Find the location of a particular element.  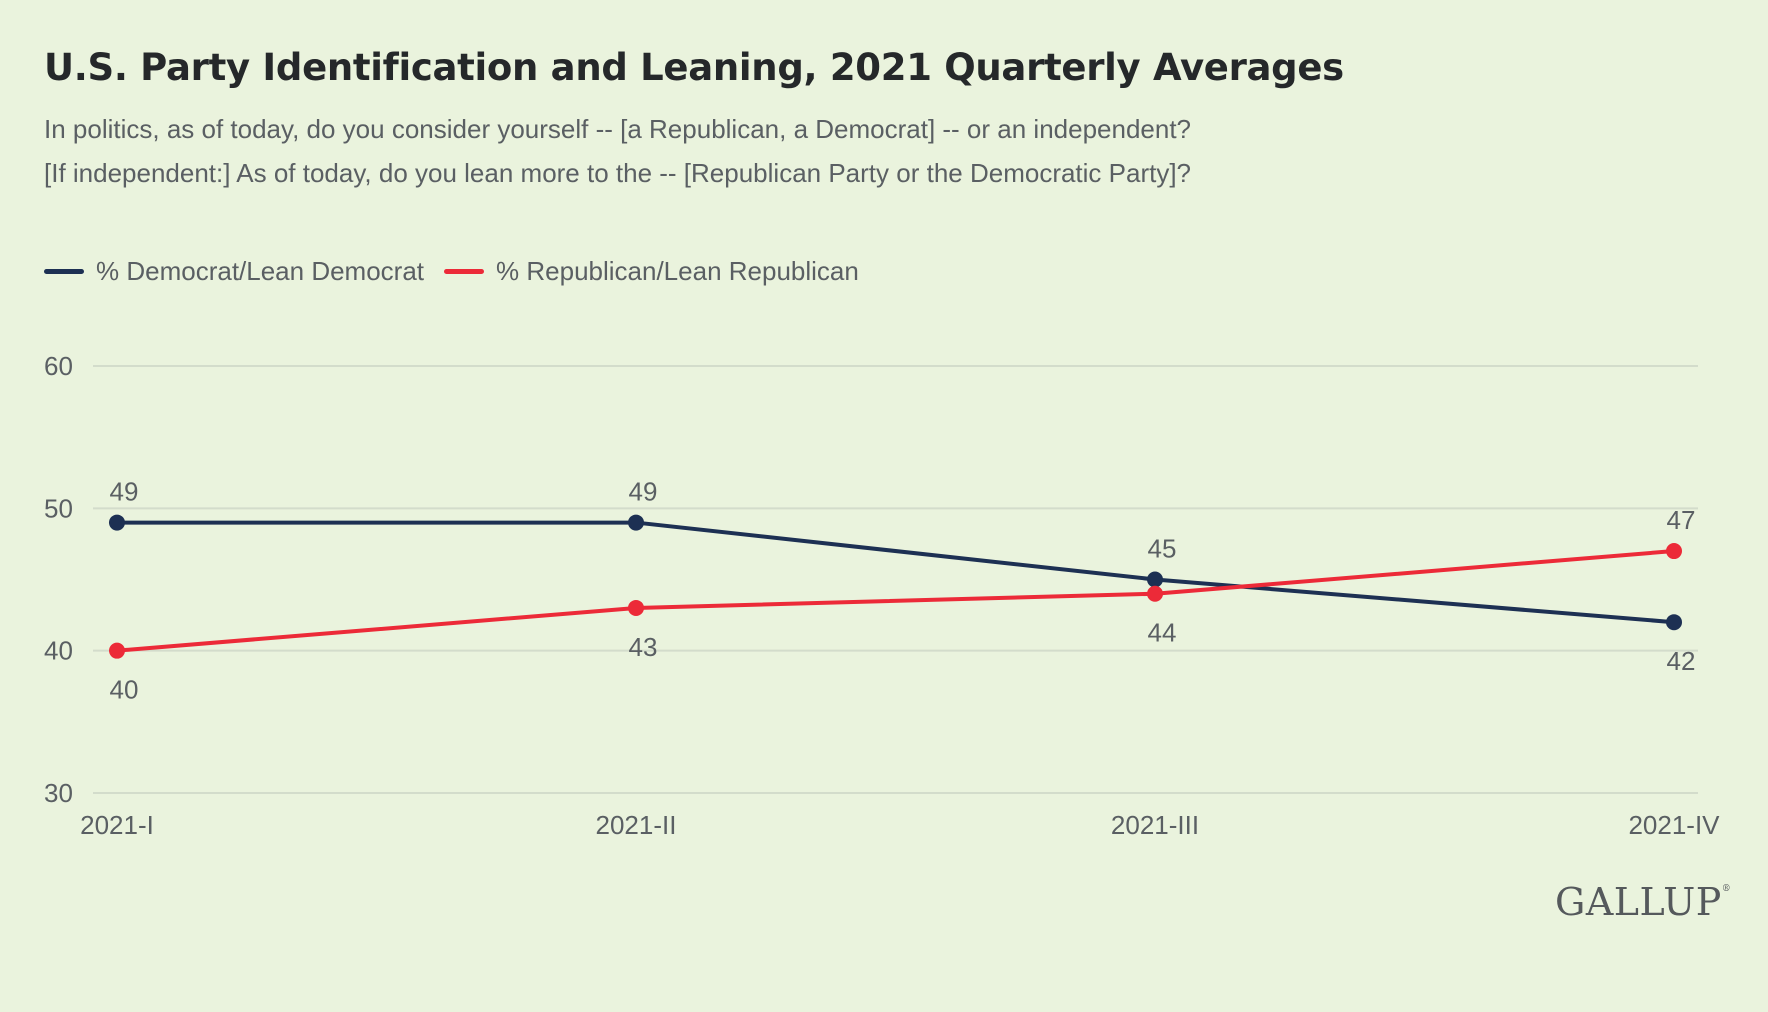

series-line-democrat is located at coordinates (895, 572).